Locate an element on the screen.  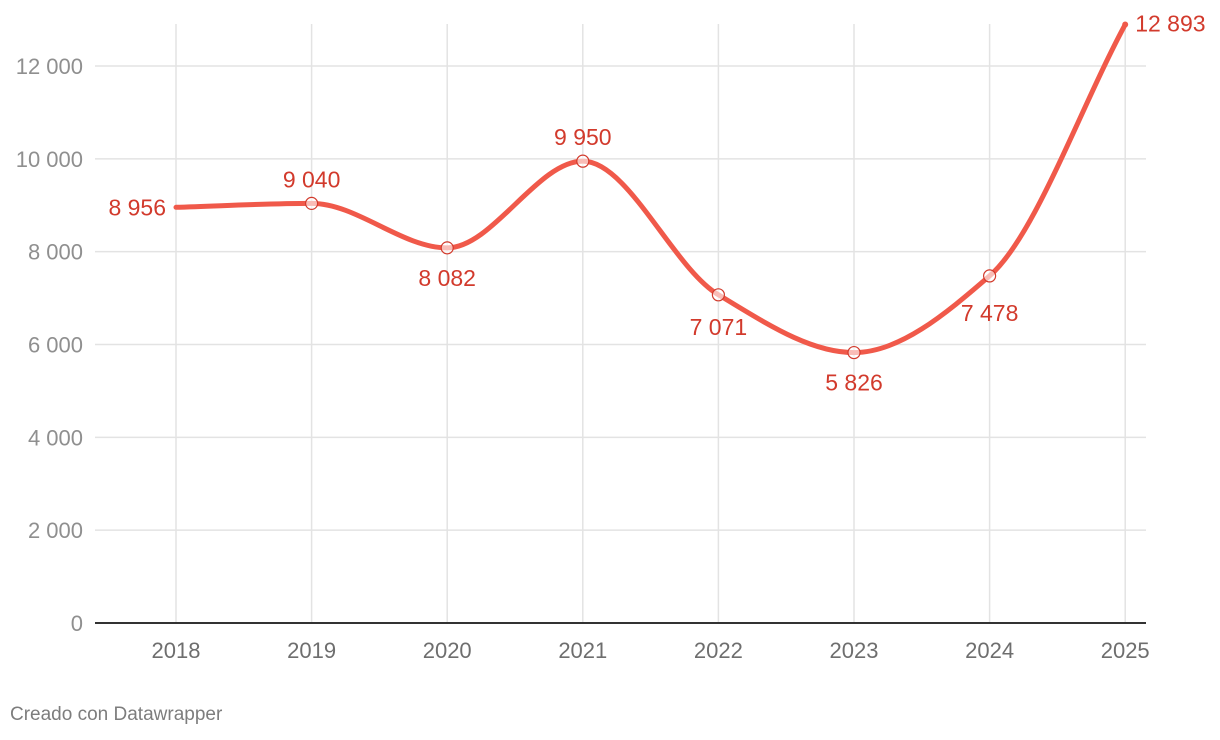
data-label: 7 478 is located at coordinates (990, 313).